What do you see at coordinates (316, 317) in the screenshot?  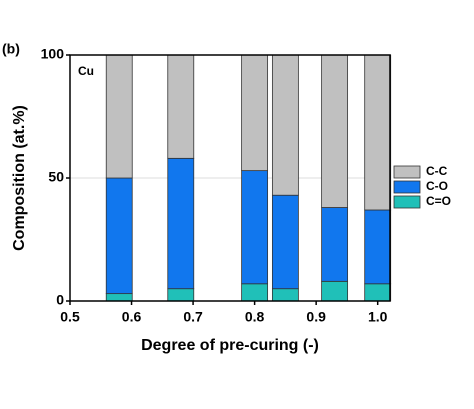 I see `x-tick-label: 0.9` at bounding box center [316, 317].